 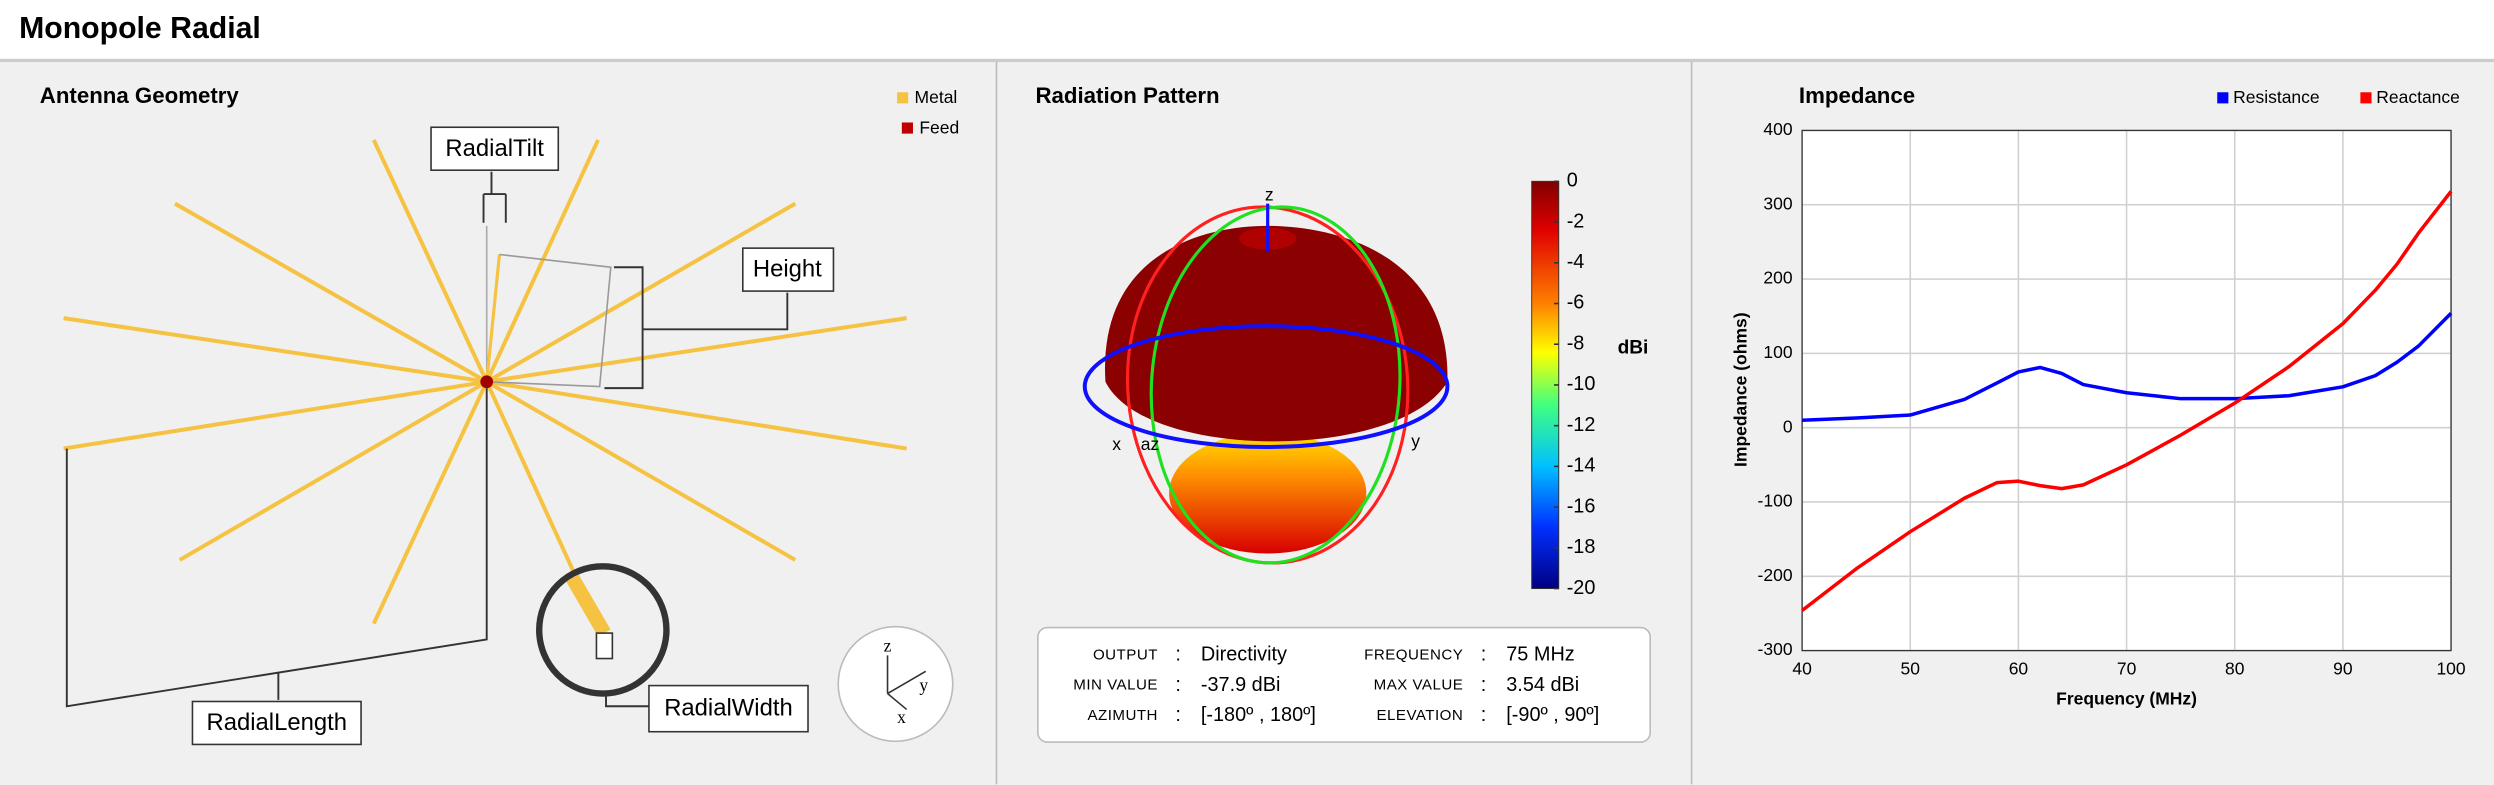 What do you see at coordinates (2235, 668) in the screenshot?
I see `x-tick-label: 80` at bounding box center [2235, 668].